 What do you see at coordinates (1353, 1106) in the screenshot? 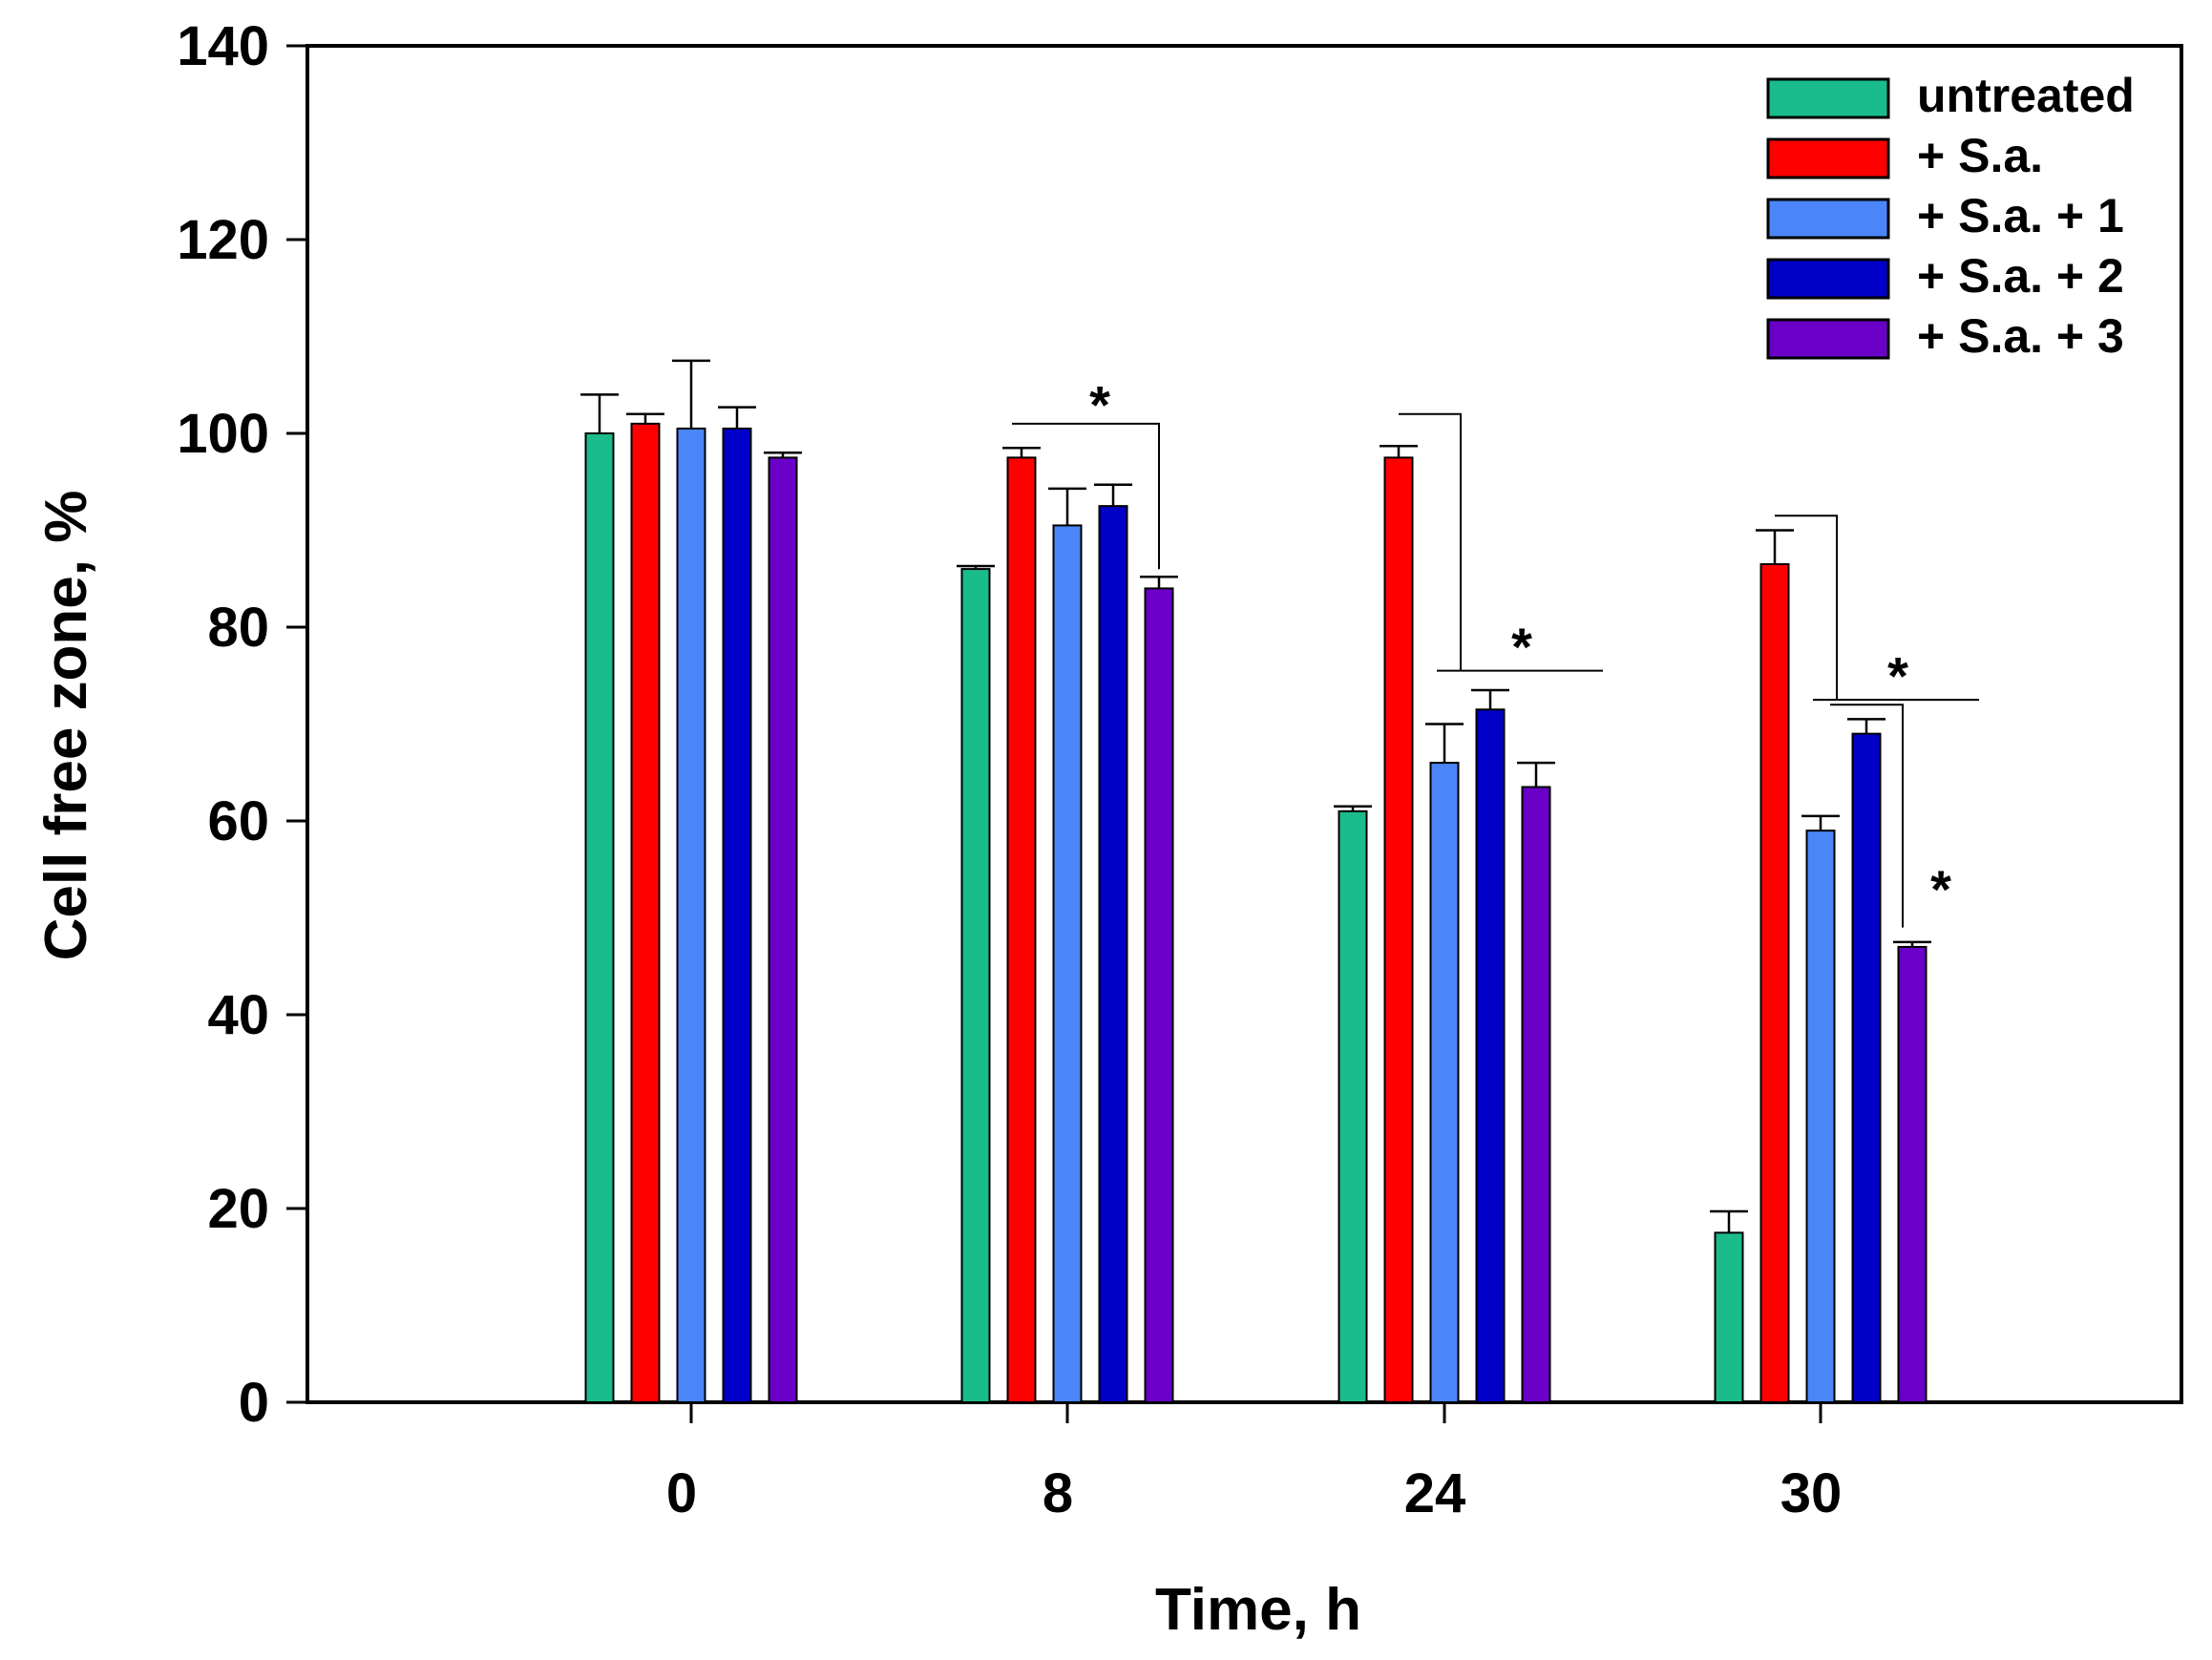
I see `bar-untreated-t24` at bounding box center [1353, 1106].